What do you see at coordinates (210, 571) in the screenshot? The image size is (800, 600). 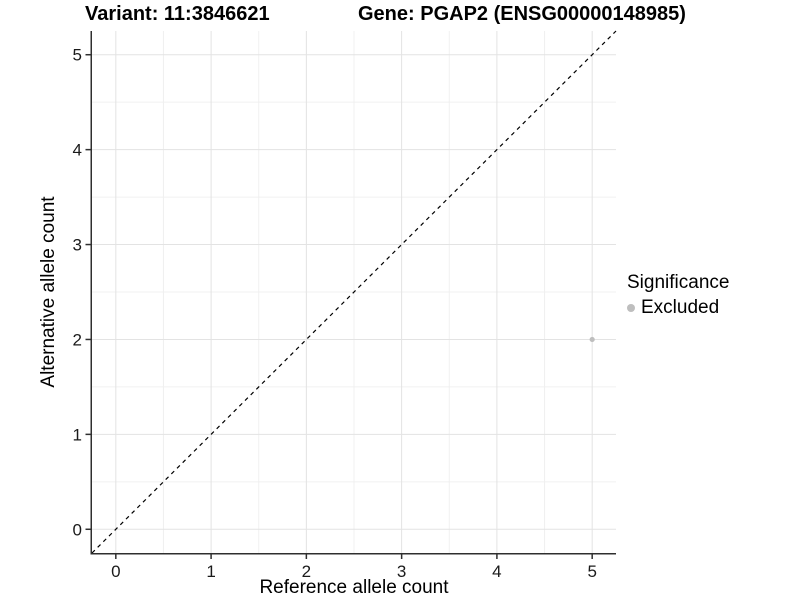 I see `x-tick-label: 1` at bounding box center [210, 571].